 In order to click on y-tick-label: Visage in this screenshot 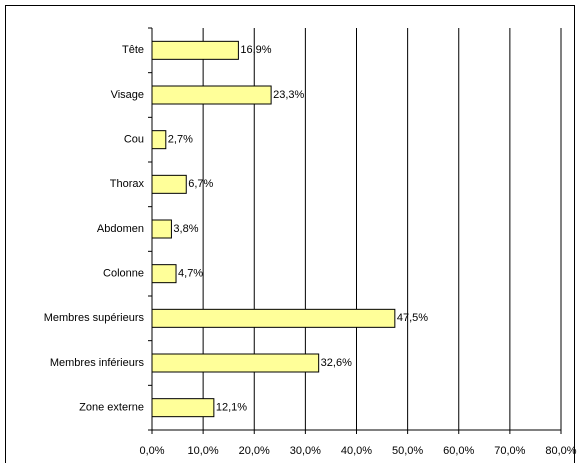, I will do `click(127, 95)`.